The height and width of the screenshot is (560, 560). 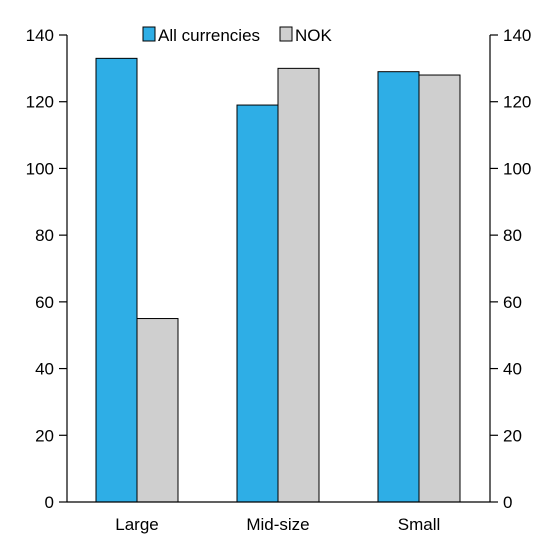 I want to click on left-tick-label: 80, so click(x=44, y=235).